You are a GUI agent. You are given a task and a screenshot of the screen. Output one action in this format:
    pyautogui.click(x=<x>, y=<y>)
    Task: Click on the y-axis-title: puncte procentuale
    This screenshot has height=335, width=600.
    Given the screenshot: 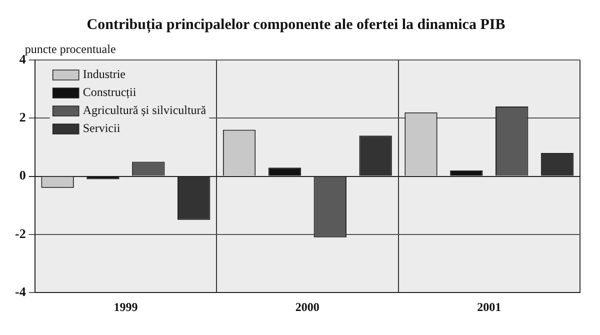 What is the action you would take?
    pyautogui.click(x=70, y=49)
    